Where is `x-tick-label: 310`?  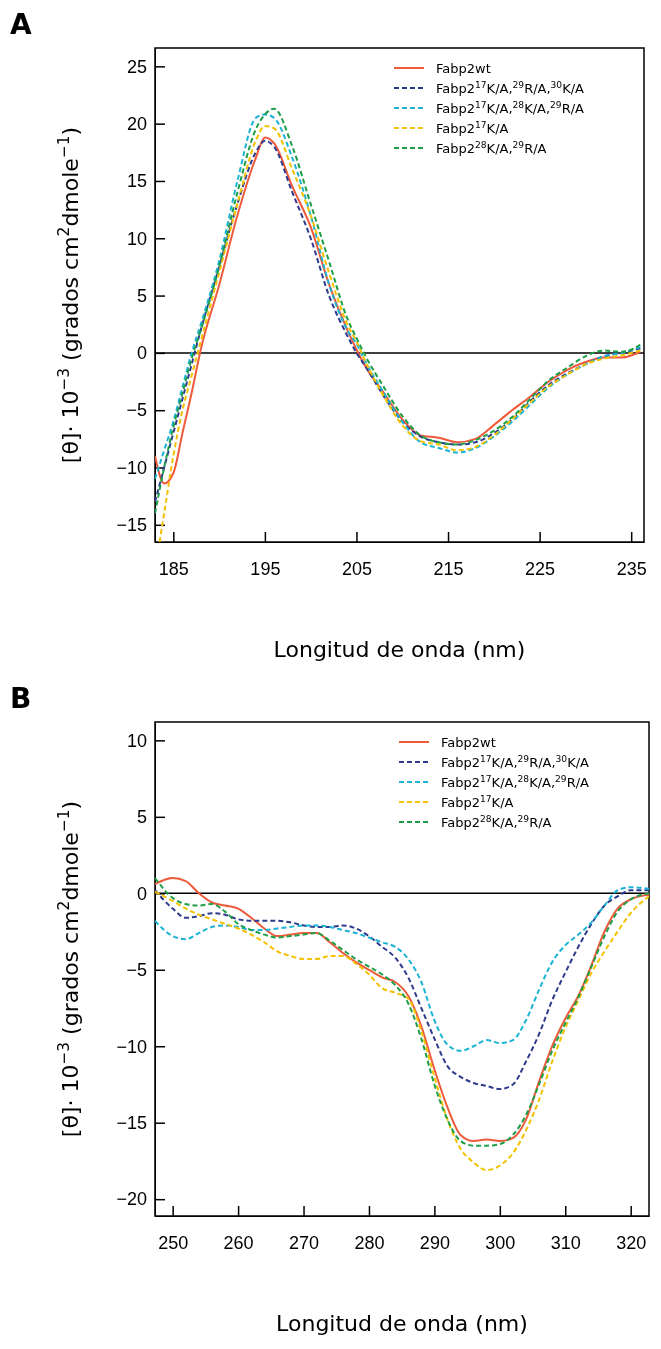
x-tick-label: 310 is located at coordinates (565, 1242).